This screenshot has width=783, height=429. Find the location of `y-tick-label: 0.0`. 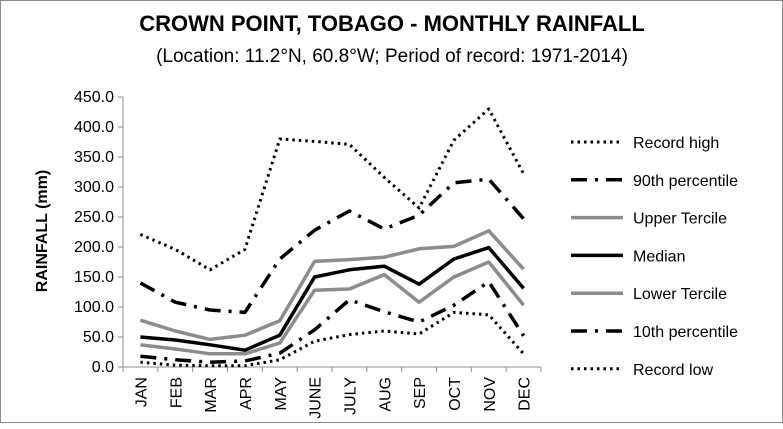

y-tick-label: 0.0 is located at coordinates (103, 367).